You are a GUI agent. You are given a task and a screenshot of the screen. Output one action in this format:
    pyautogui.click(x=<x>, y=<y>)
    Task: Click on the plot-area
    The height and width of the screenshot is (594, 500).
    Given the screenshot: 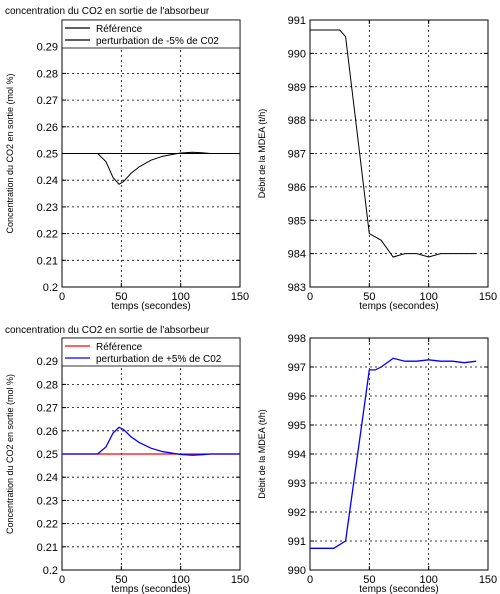 What is the action you would take?
    pyautogui.click(x=399, y=454)
    